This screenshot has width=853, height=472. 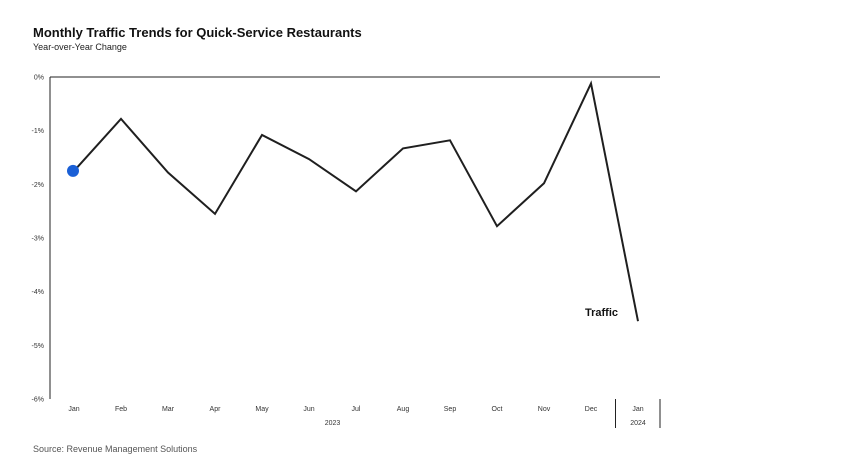 What do you see at coordinates (450, 409) in the screenshot?
I see `x-tick-label: Sep` at bounding box center [450, 409].